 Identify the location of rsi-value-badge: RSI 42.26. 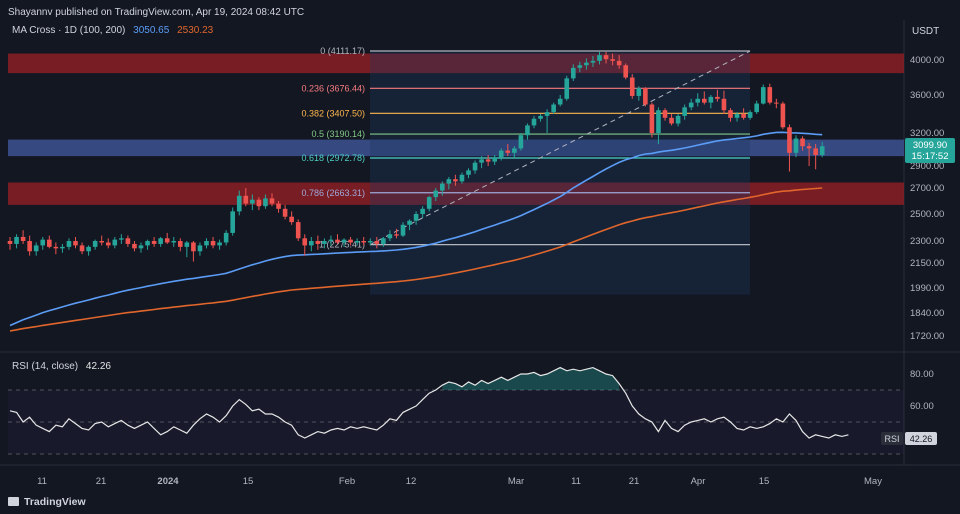
(909, 438).